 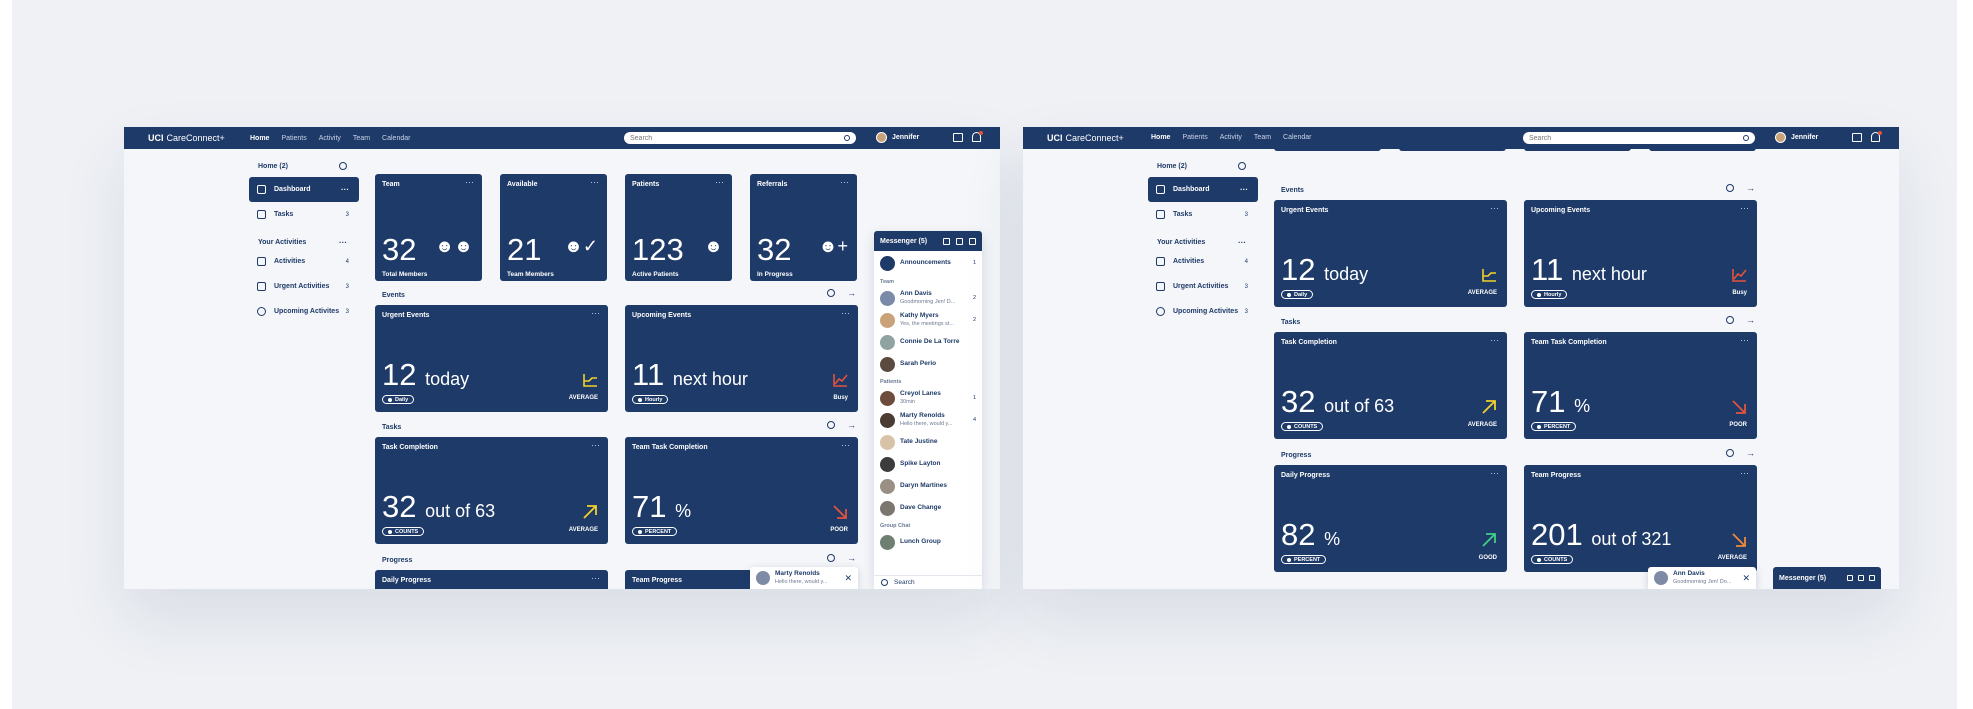 I want to click on list-item: Daryn Martines, so click(x=928, y=486).